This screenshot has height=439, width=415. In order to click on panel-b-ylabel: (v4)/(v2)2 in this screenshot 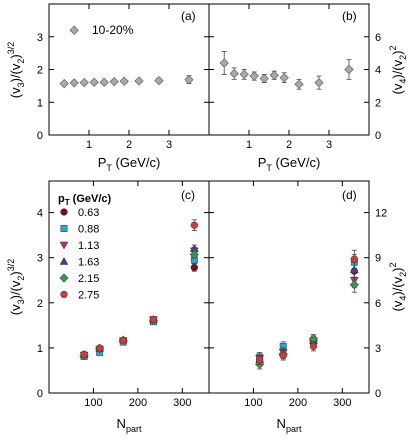, I will do `click(398, 69)`.